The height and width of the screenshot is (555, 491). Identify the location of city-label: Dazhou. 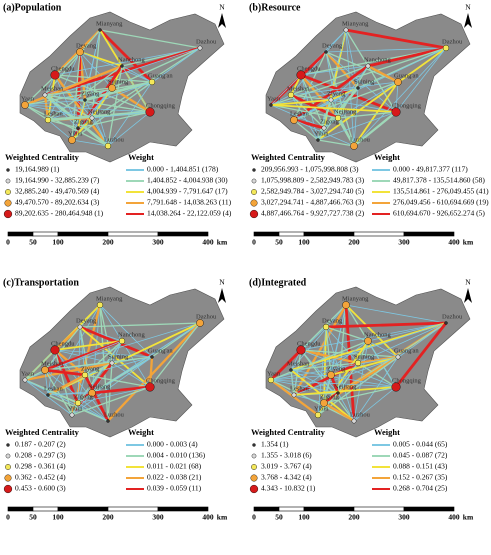
(206, 41).